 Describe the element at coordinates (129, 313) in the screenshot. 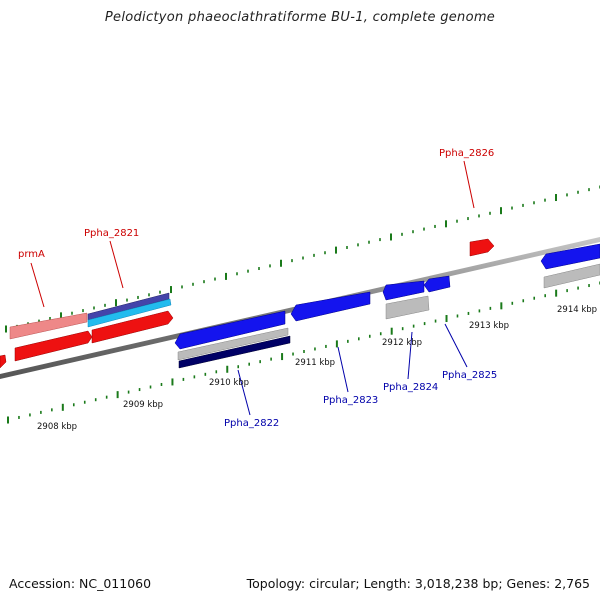

I see `gene-arrow-ppha2821-feature-light` at that location.